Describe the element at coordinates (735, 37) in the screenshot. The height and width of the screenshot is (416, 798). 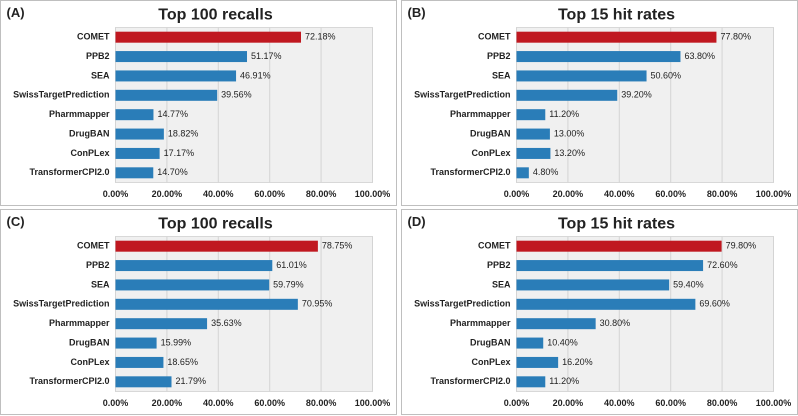
I see `value-label: 77.80%` at that location.